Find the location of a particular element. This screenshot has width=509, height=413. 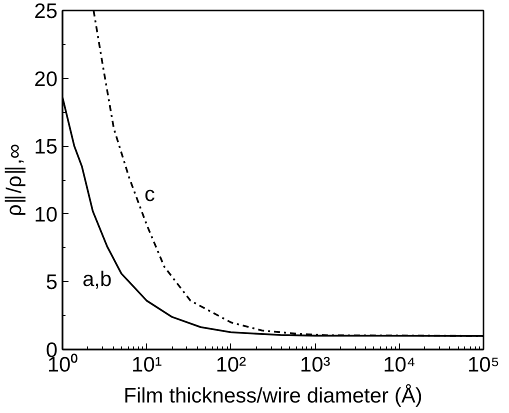

y-tick-label: 5 is located at coordinates (52, 282).